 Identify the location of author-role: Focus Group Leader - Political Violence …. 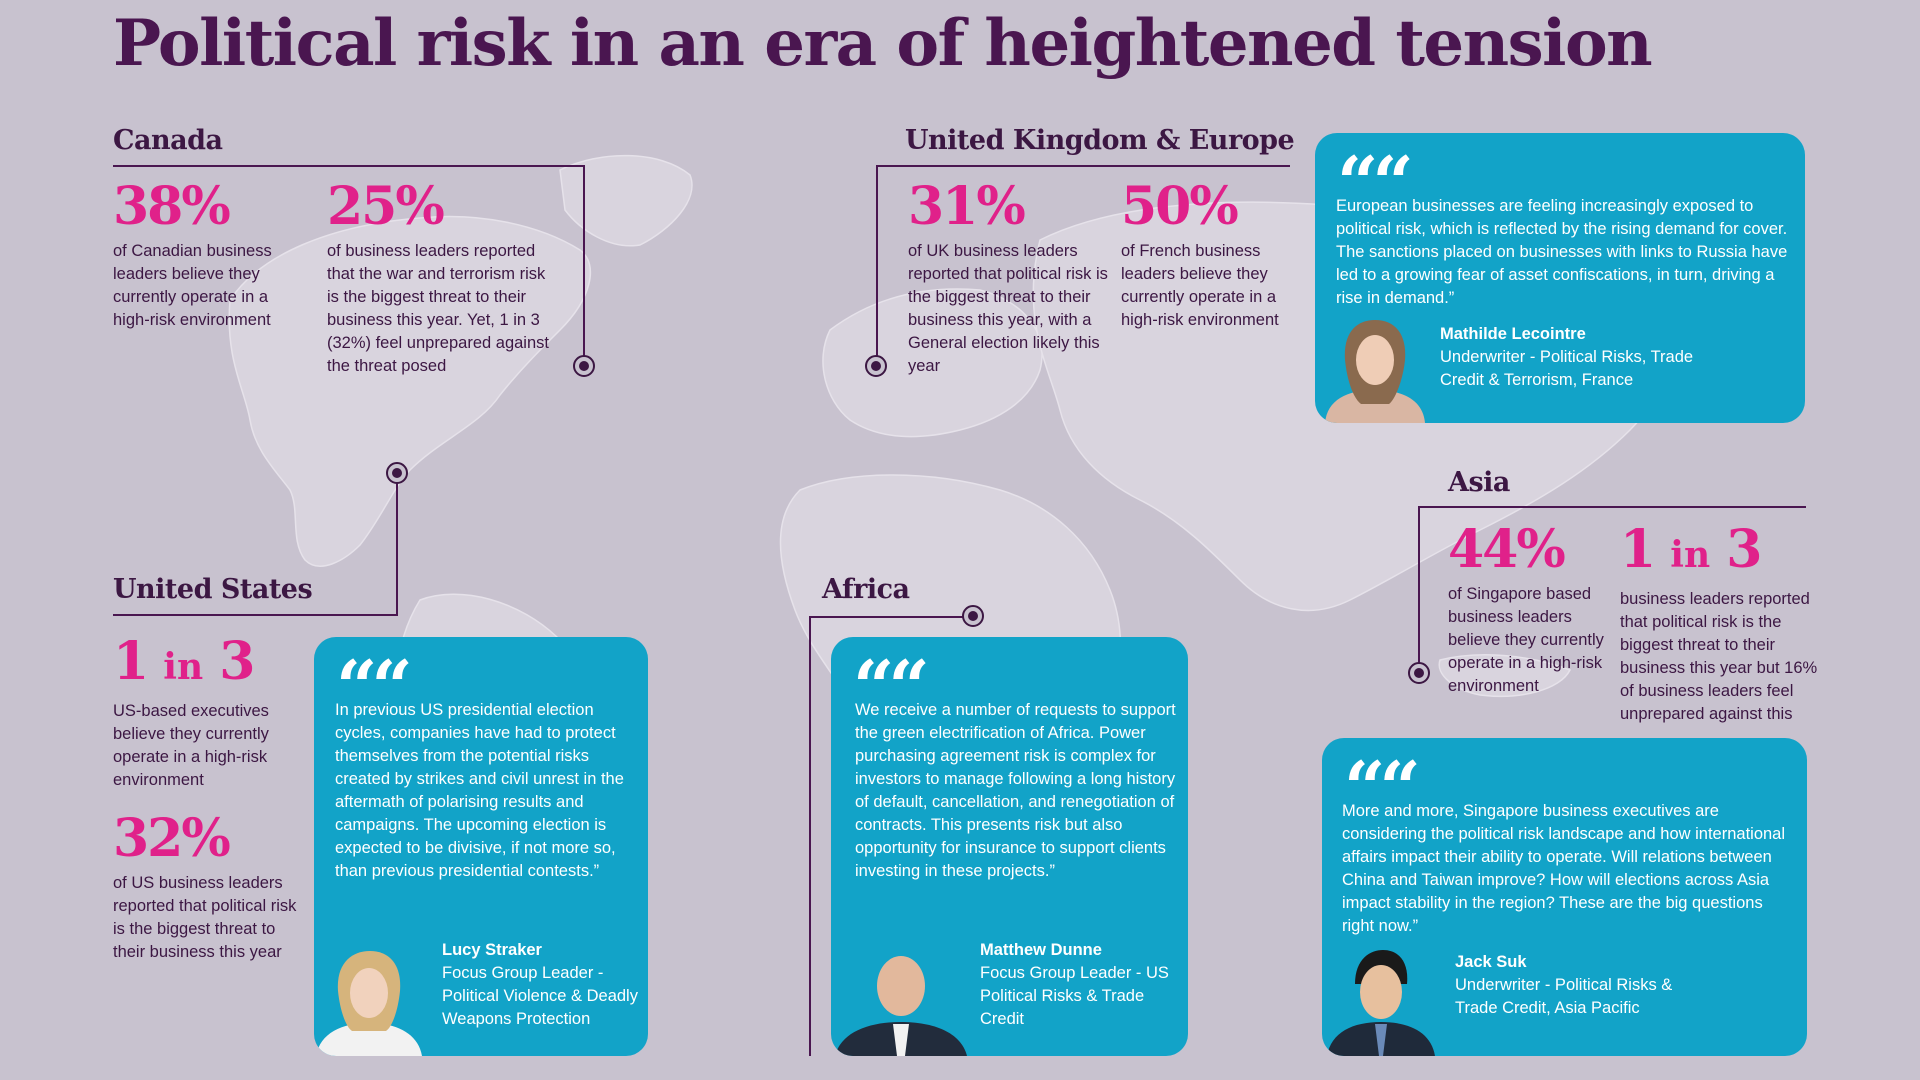
(540, 996).